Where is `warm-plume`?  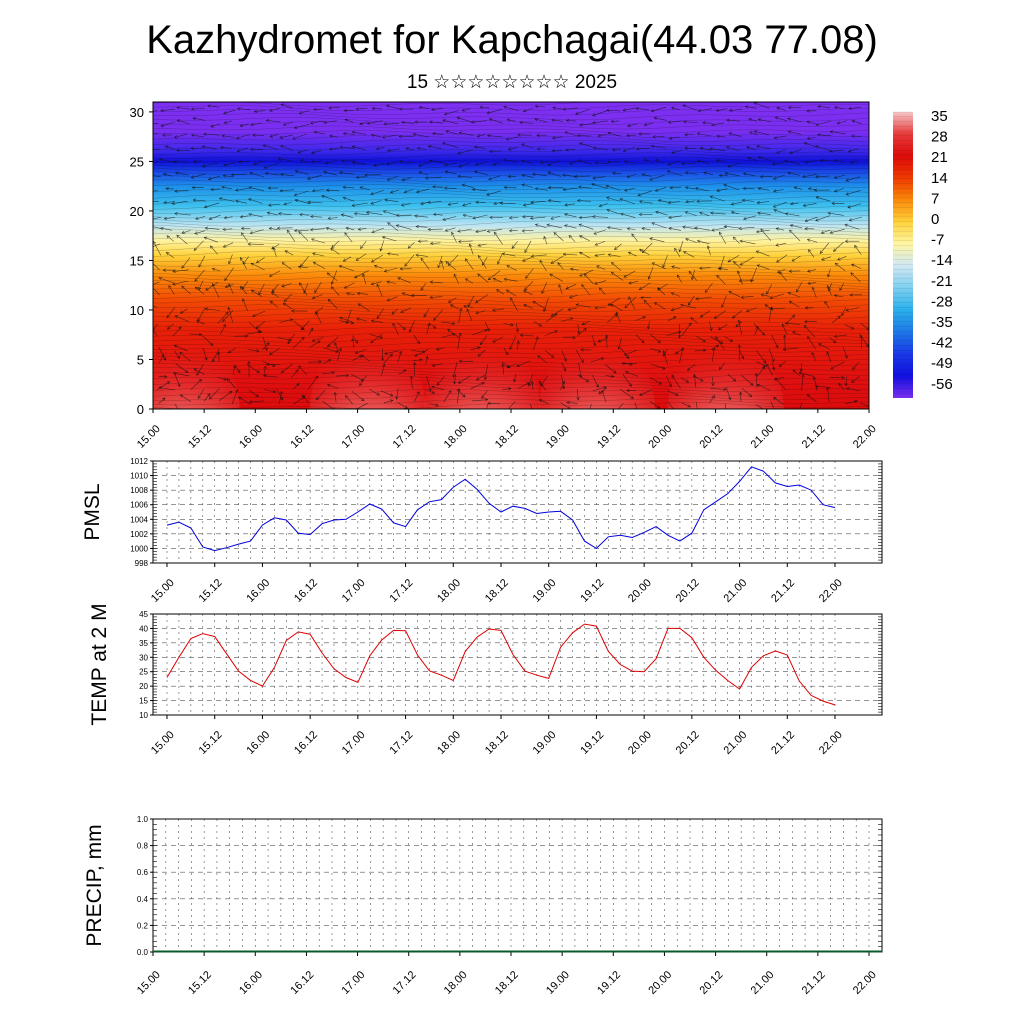
warm-plume is located at coordinates (725, 374).